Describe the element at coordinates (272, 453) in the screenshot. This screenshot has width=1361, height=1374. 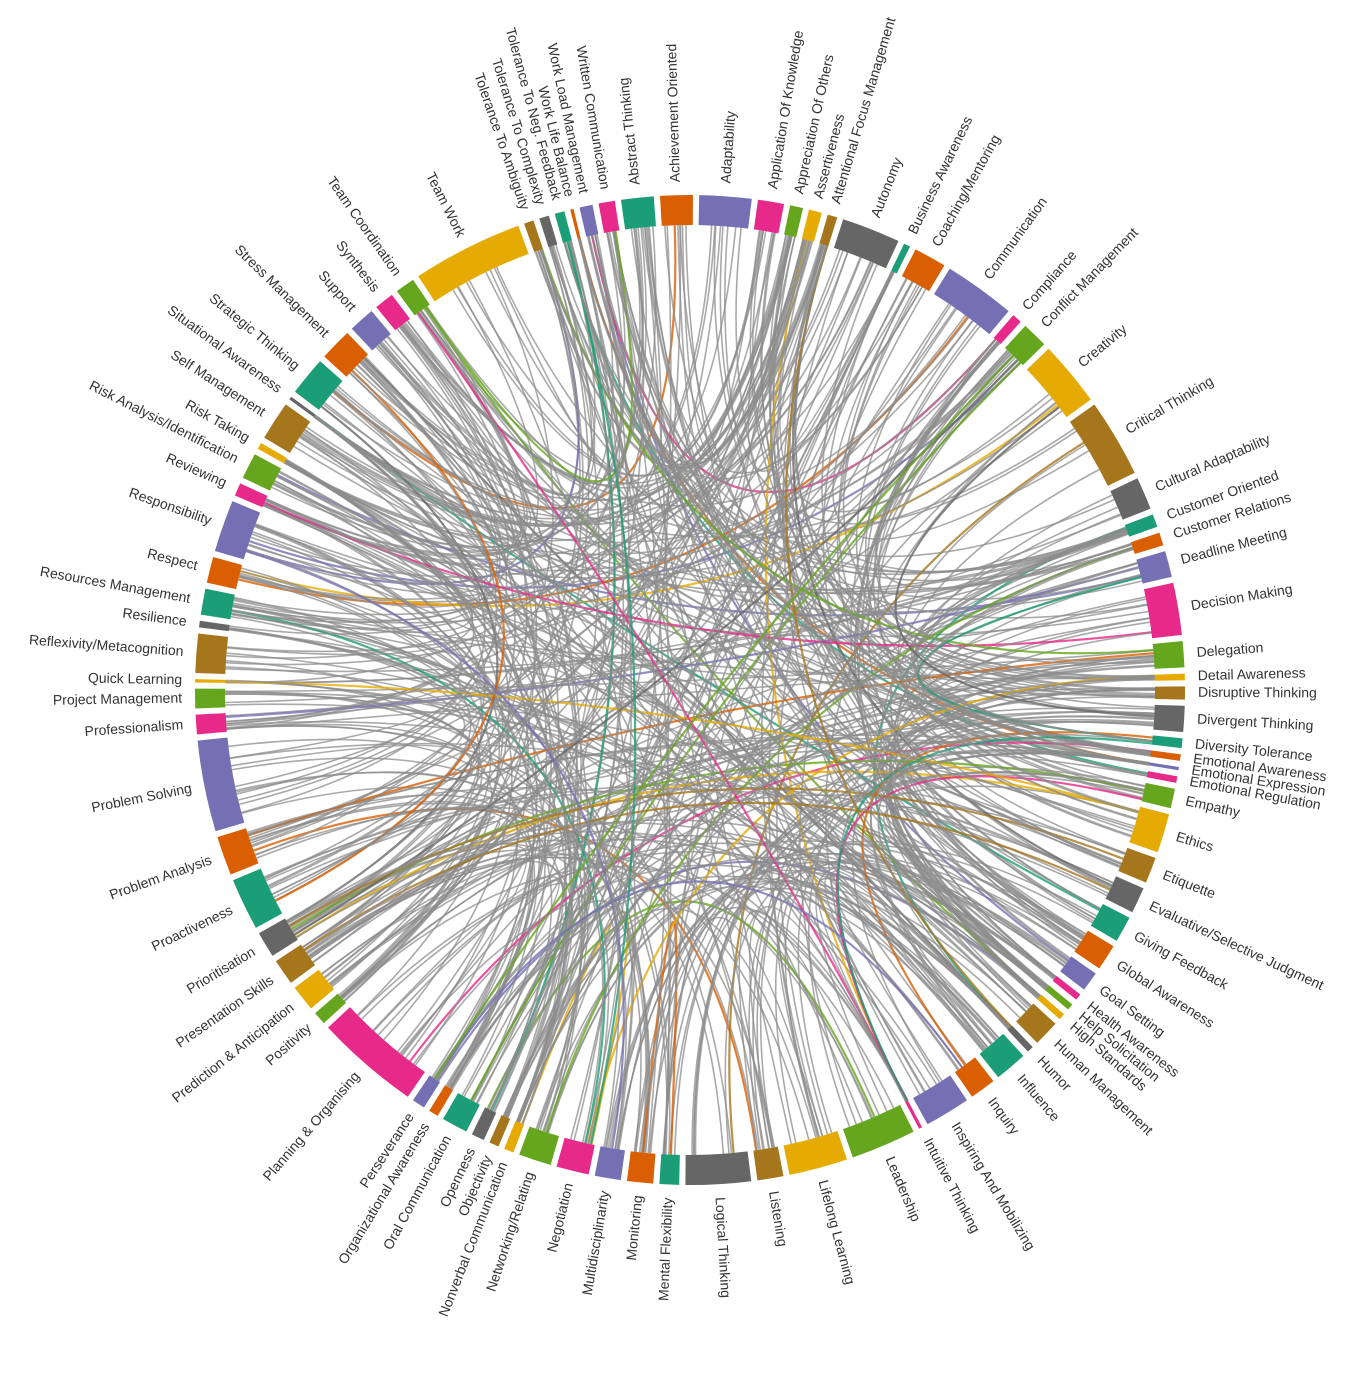
I see `arc-risk-taking` at that location.